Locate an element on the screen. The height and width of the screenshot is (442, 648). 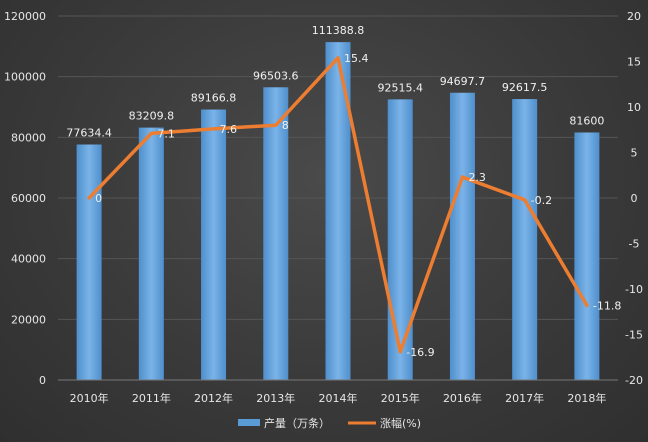
legend-bar-label: 产量（万条） is located at coordinates (297, 423).